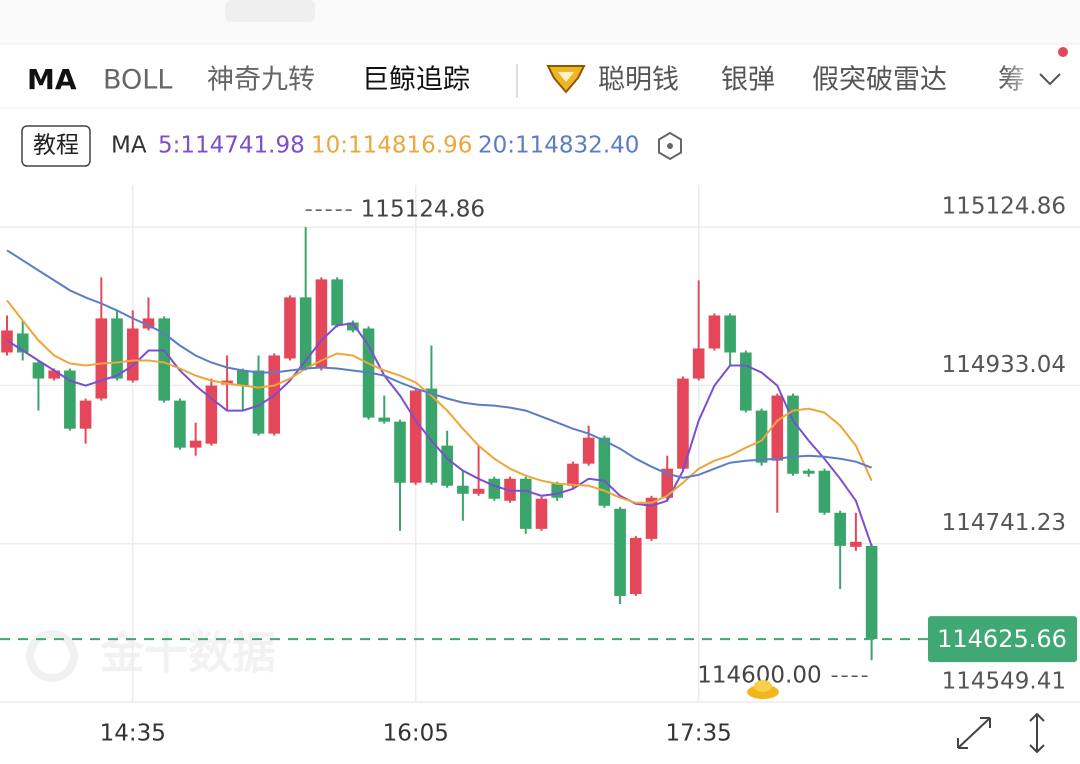 This screenshot has width=1080, height=764. Describe the element at coordinates (423, 210) in the screenshot. I see `annotation-label: 115124.86` at that location.